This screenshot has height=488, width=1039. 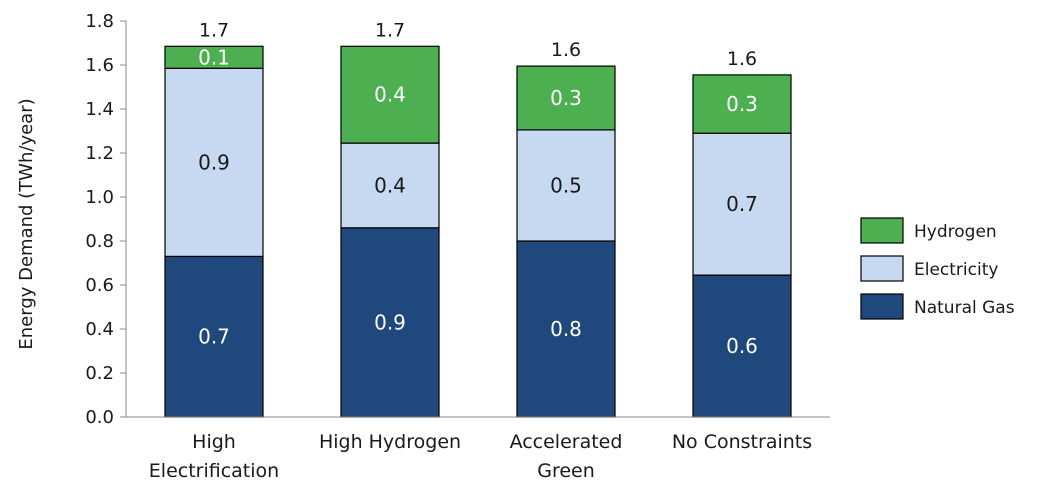 What do you see at coordinates (390, 442) in the screenshot?
I see `x-category-label: High Hydrogen` at bounding box center [390, 442].